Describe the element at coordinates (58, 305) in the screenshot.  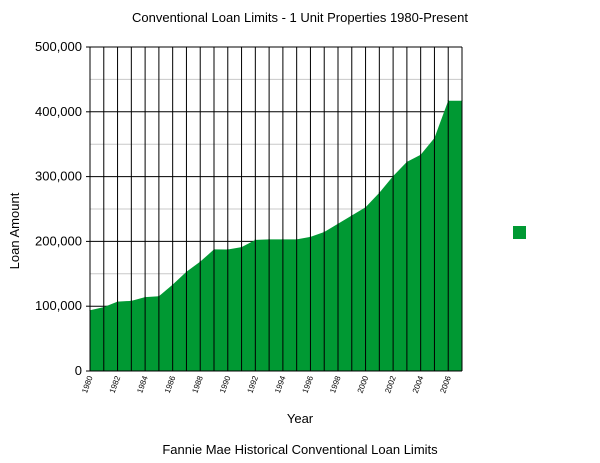
I see `y-tick-label: 100,000` at that location.